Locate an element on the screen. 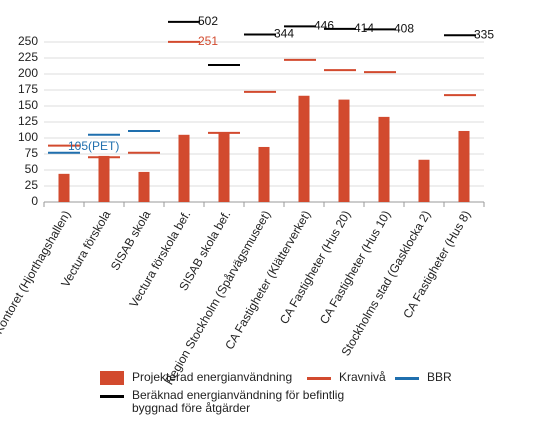 The height and width of the screenshot is (425, 550). value-label: 408 is located at coordinates (404, 29).